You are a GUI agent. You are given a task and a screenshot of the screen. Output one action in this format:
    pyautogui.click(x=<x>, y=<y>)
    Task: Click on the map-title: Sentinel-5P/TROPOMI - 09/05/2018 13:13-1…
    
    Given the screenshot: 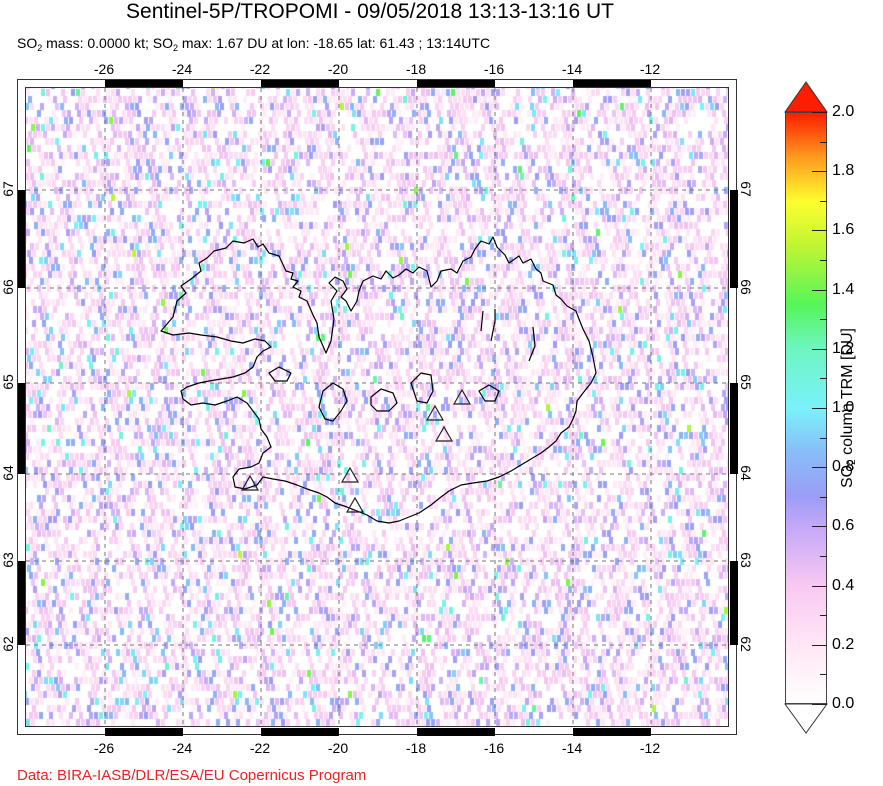 What is the action you would take?
    pyautogui.click(x=370, y=11)
    